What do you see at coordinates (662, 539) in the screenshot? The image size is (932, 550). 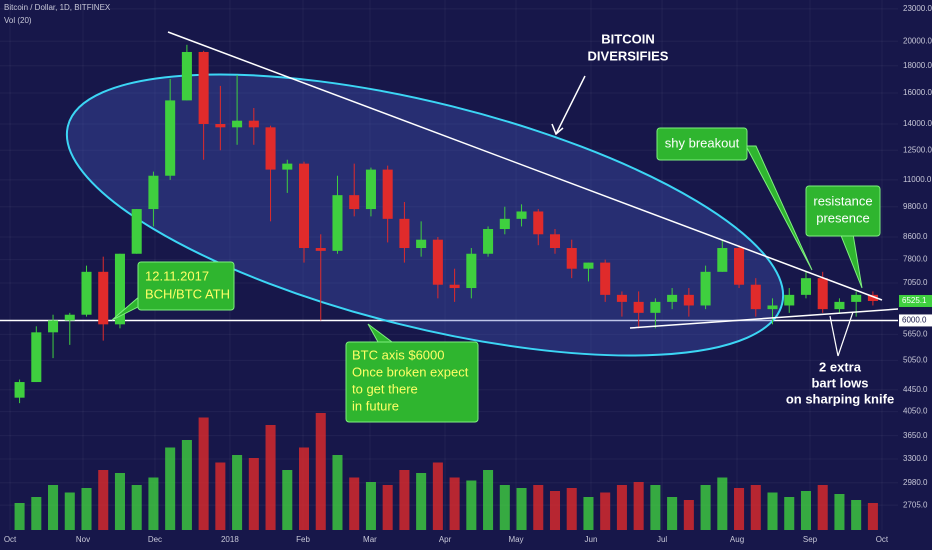 I see `x-tick-label: Jul` at bounding box center [662, 539].